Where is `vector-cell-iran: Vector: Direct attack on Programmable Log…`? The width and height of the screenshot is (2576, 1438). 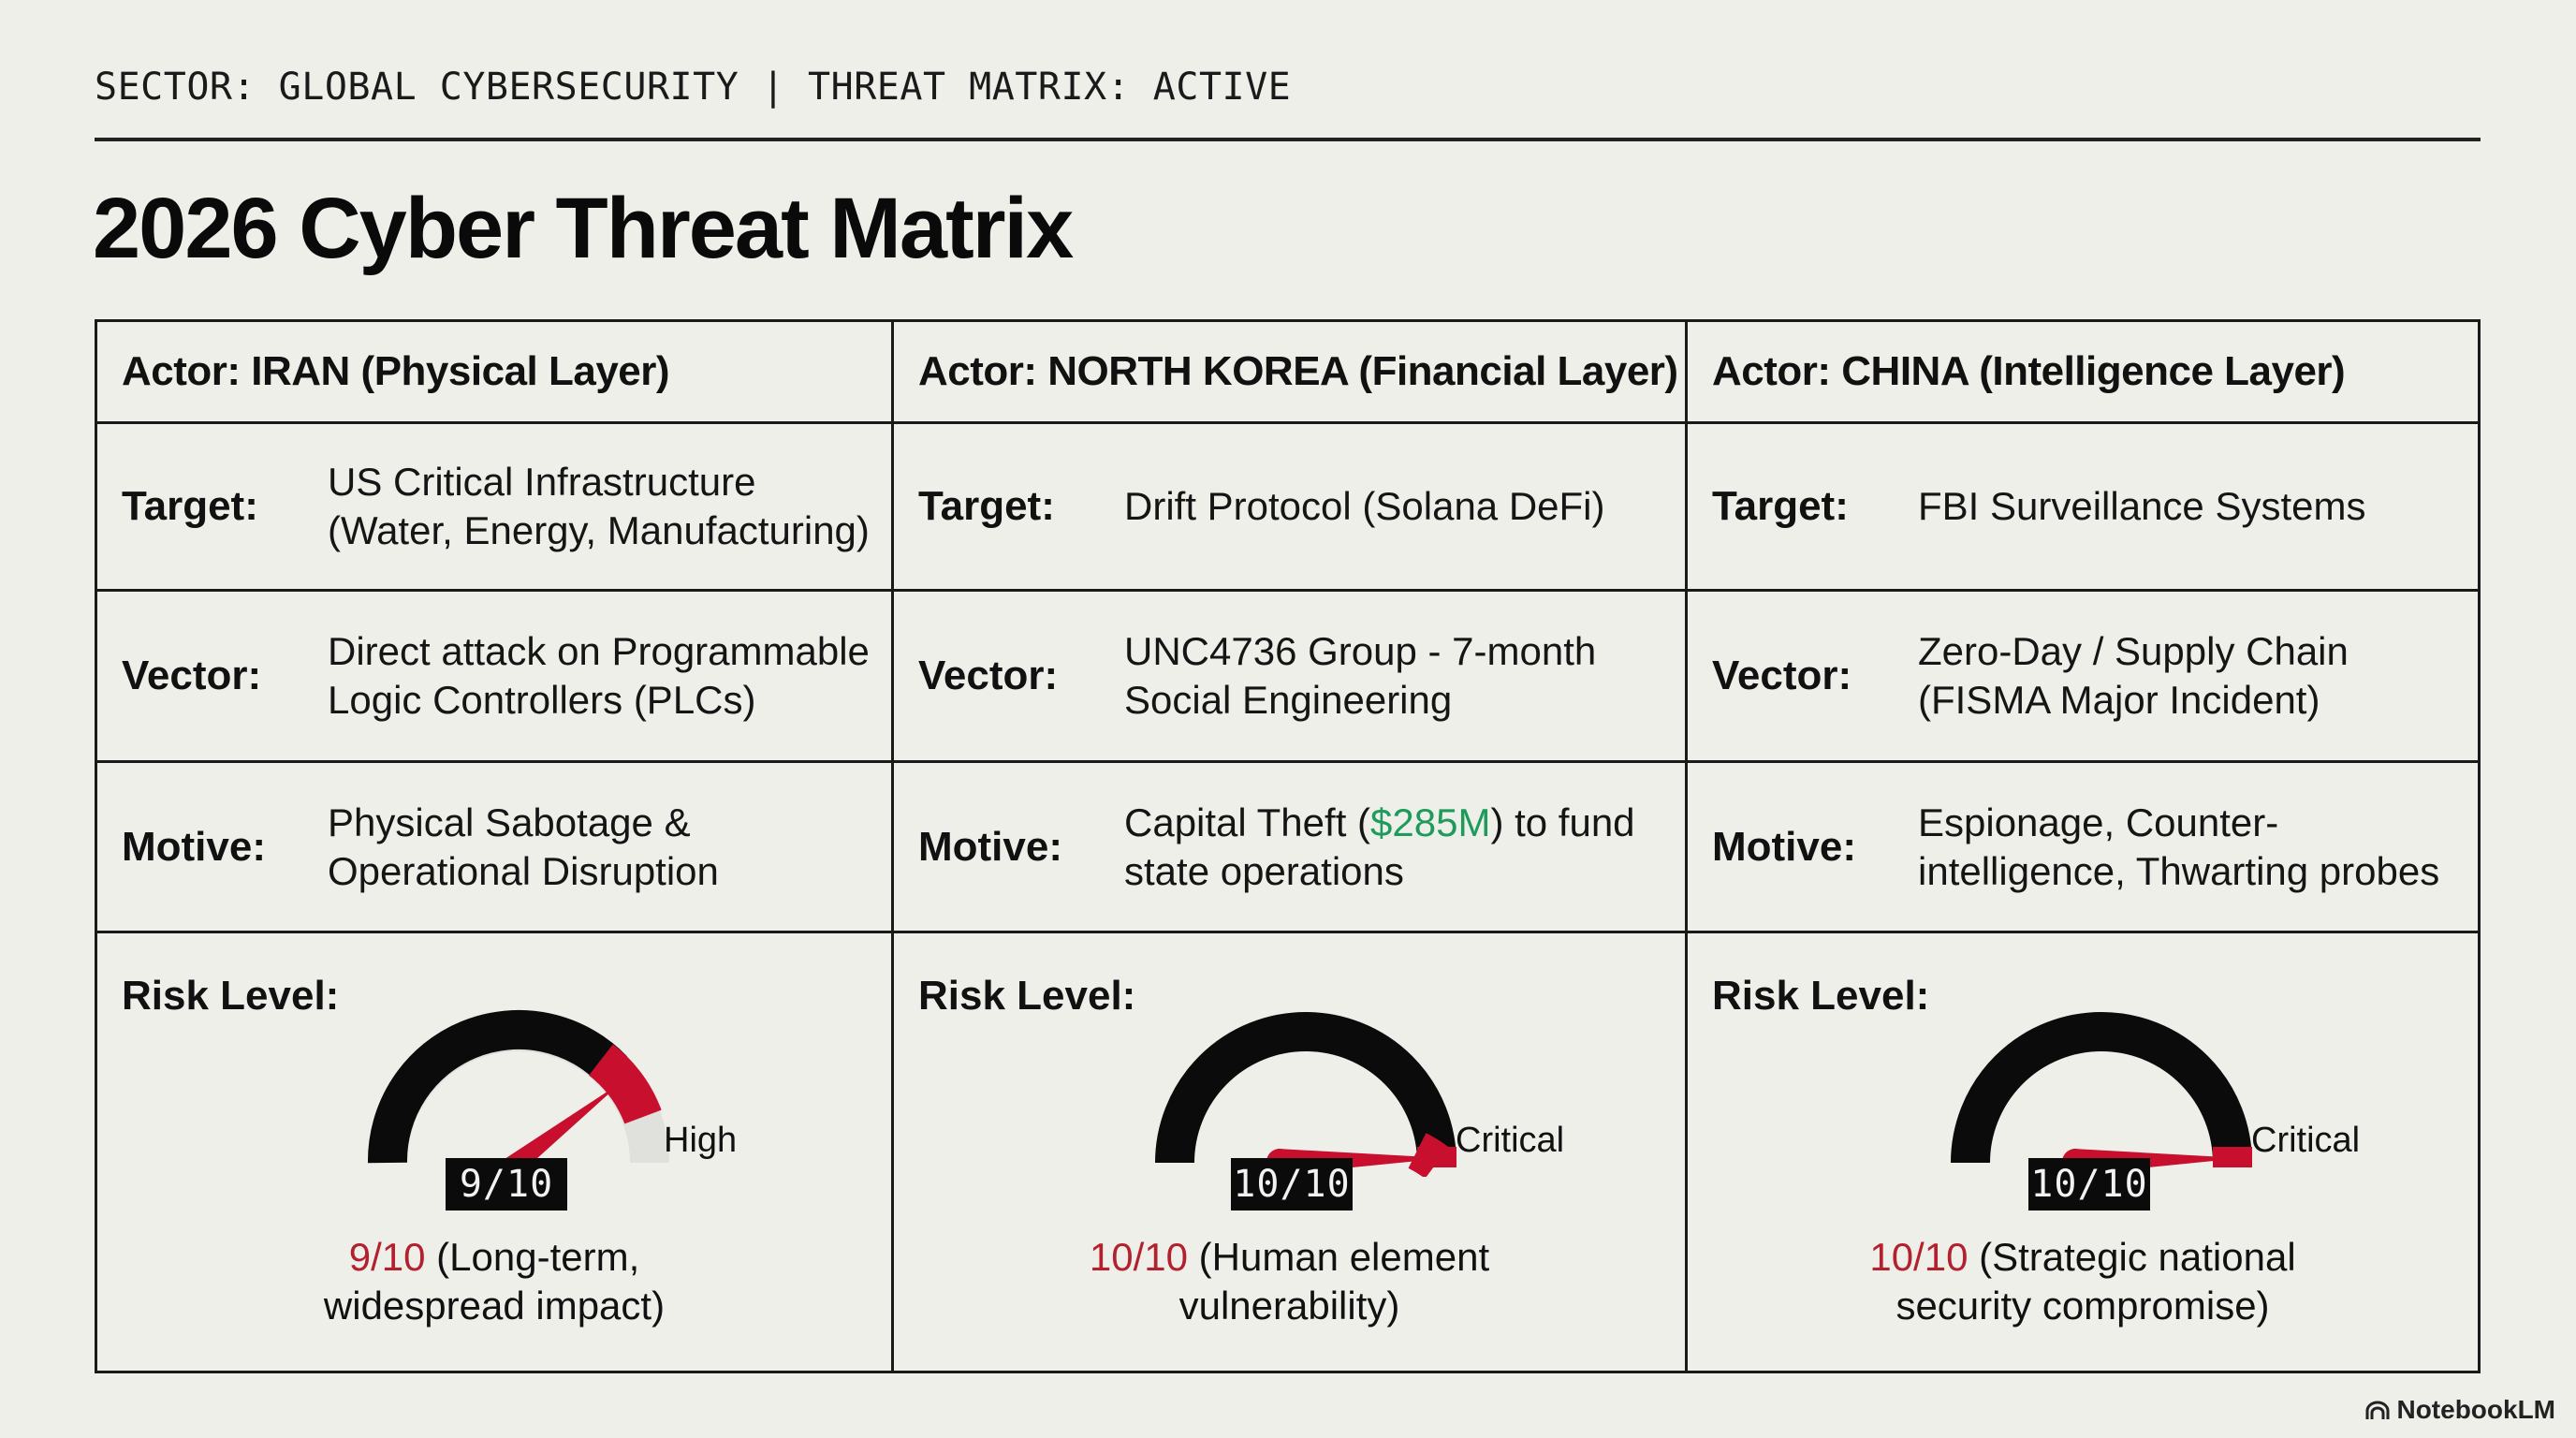
vector-cell-iran: Vector: Direct attack on Programmable Log… is located at coordinates (496, 677).